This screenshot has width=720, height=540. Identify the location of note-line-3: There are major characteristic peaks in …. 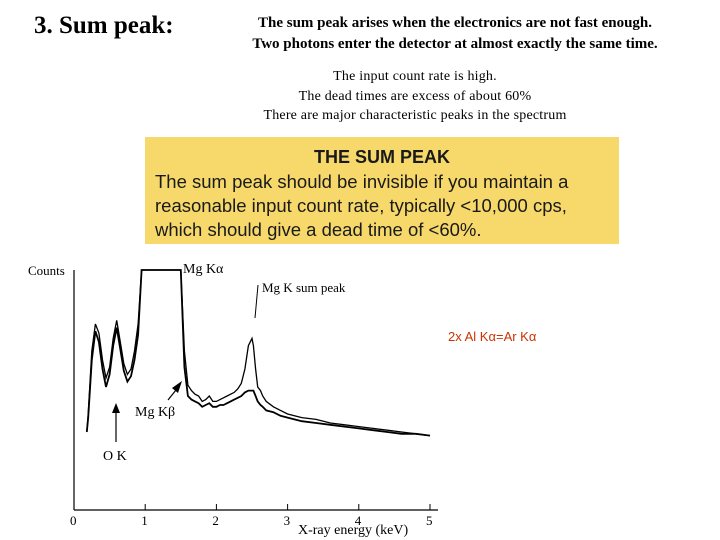
(415, 115).